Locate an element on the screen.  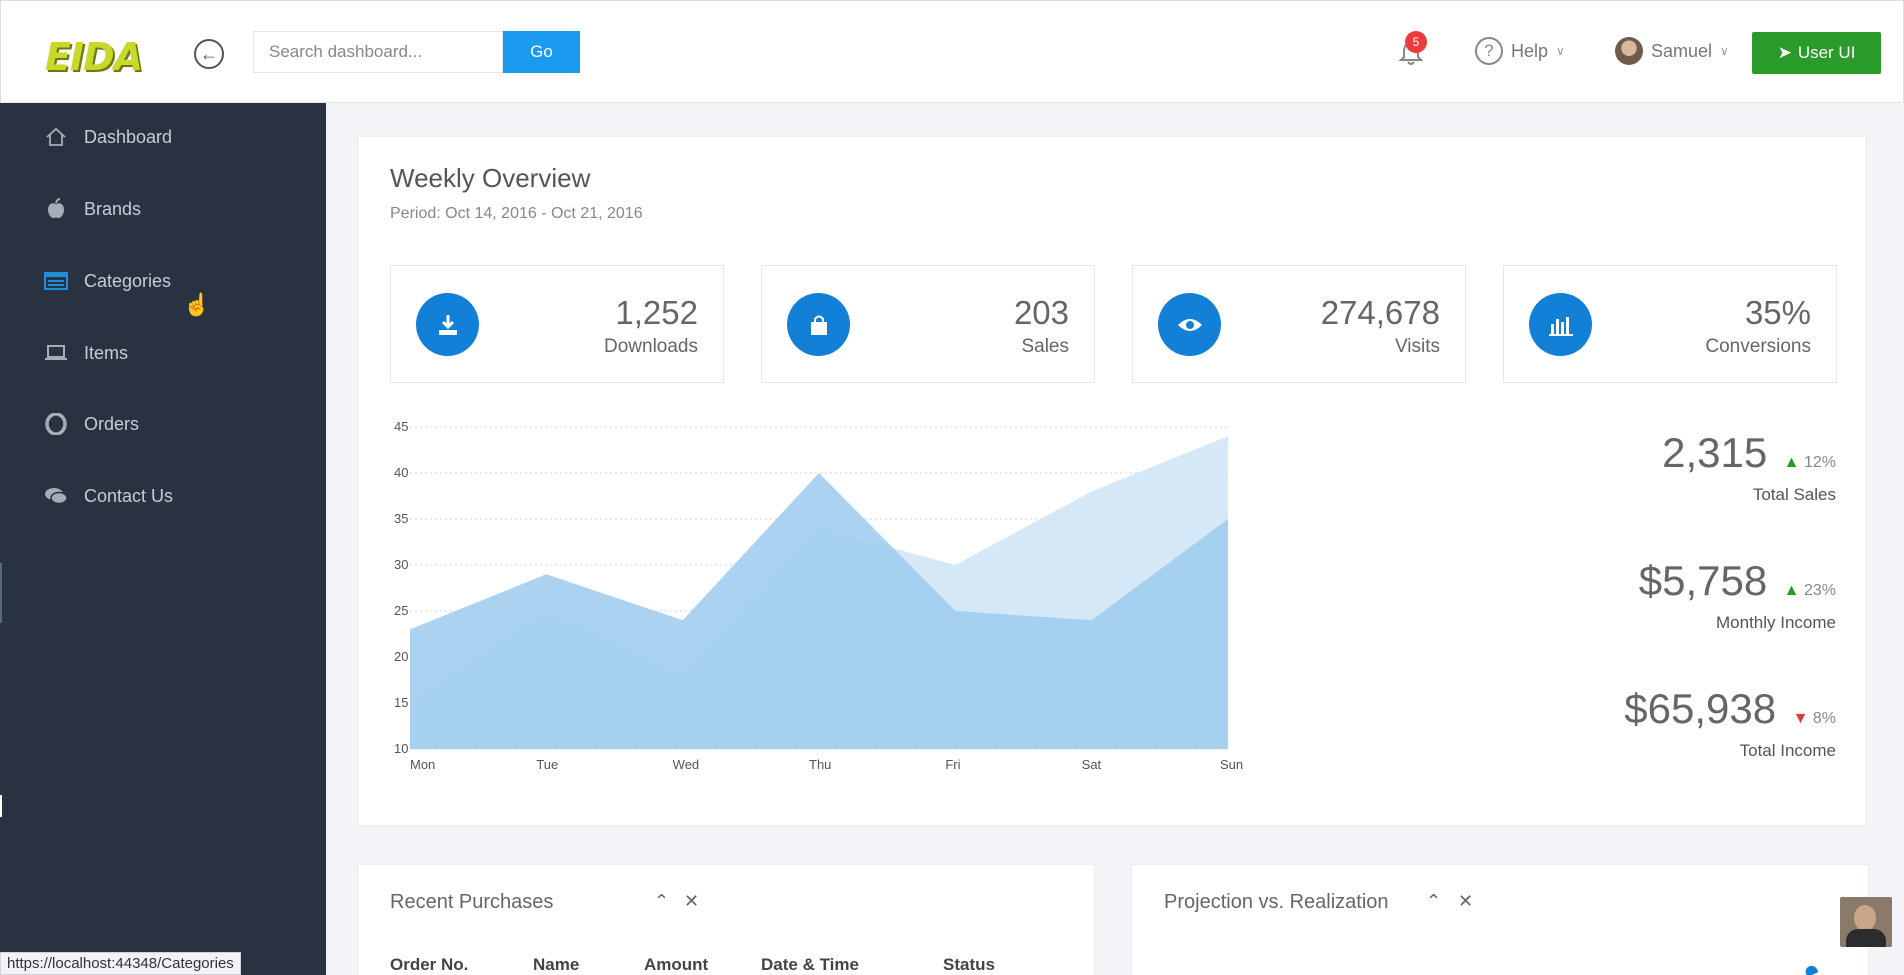
stat-conversions: 35% Conversions is located at coordinates (1670, 324).